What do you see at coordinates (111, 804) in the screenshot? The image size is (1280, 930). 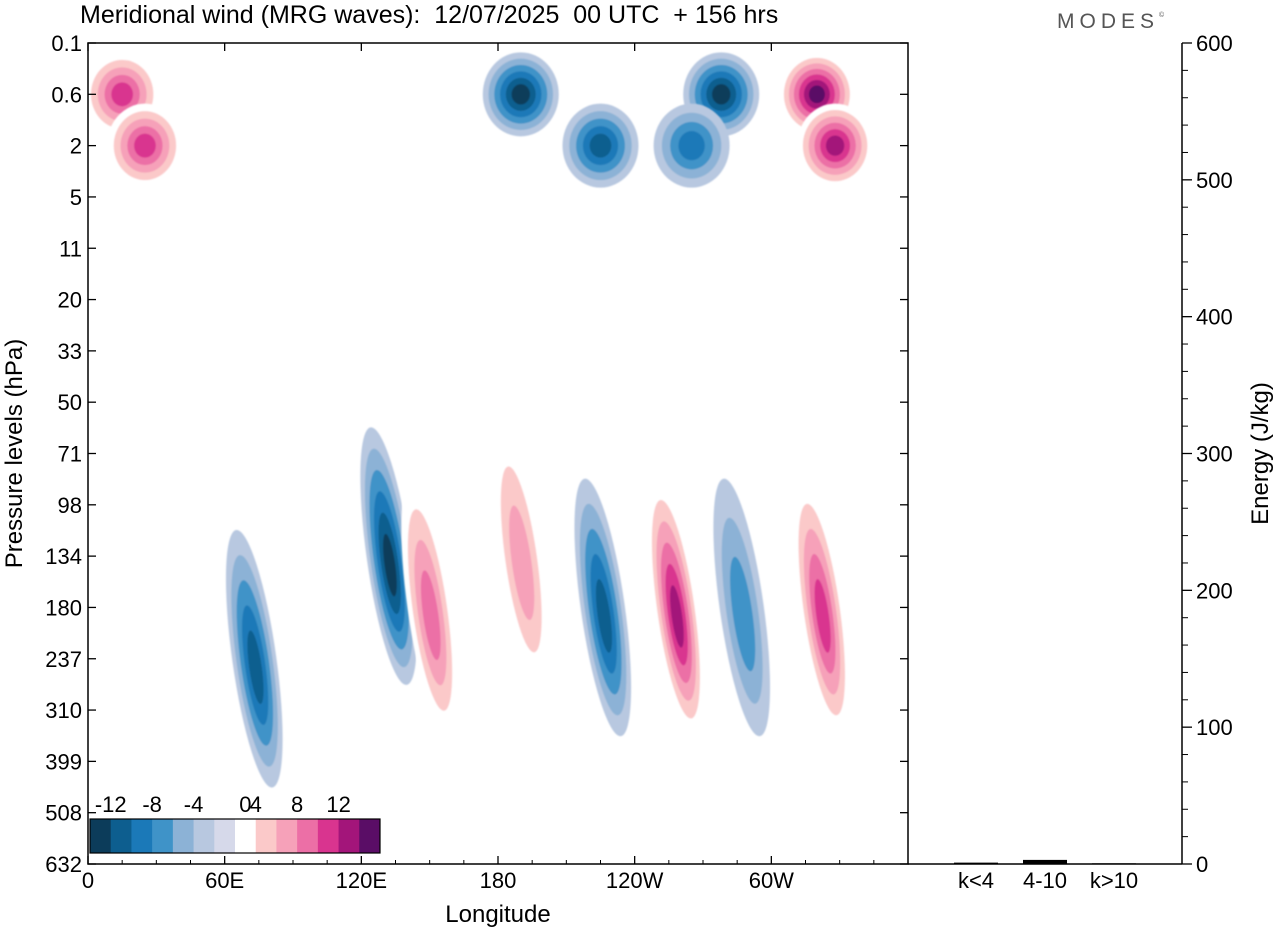 I see `colorbar-label: -12` at bounding box center [111, 804].